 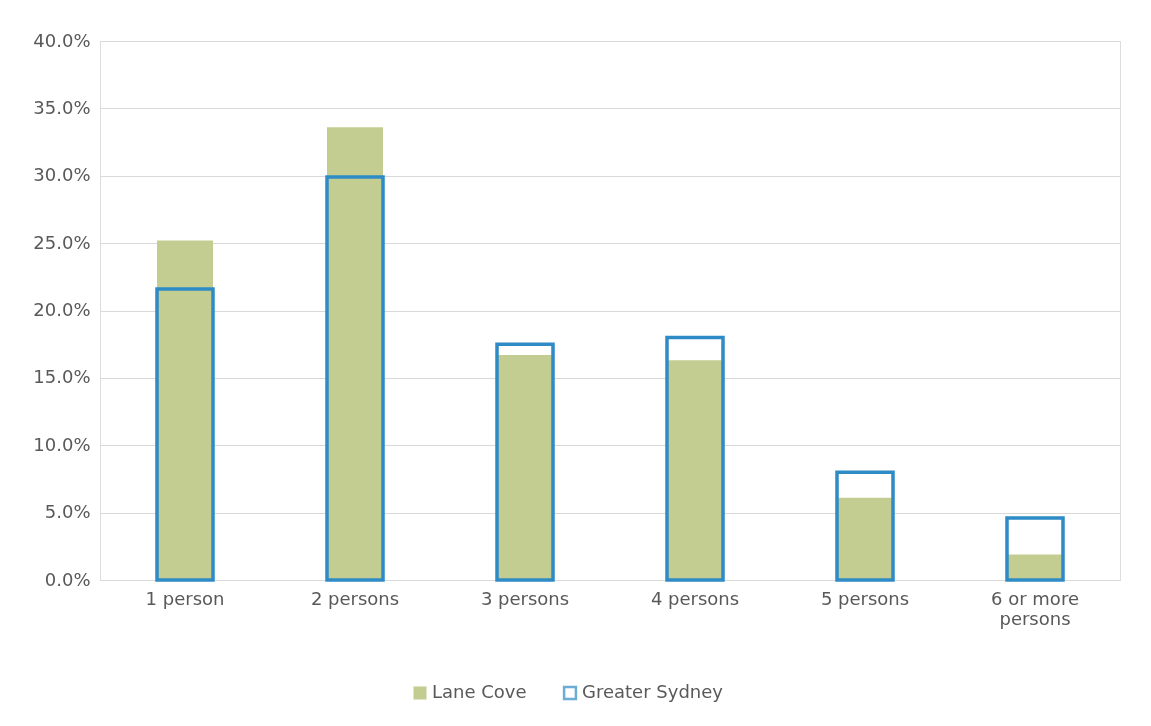 What do you see at coordinates (62, 242) in the screenshot?
I see `y-tick-label: 25.0%` at bounding box center [62, 242].